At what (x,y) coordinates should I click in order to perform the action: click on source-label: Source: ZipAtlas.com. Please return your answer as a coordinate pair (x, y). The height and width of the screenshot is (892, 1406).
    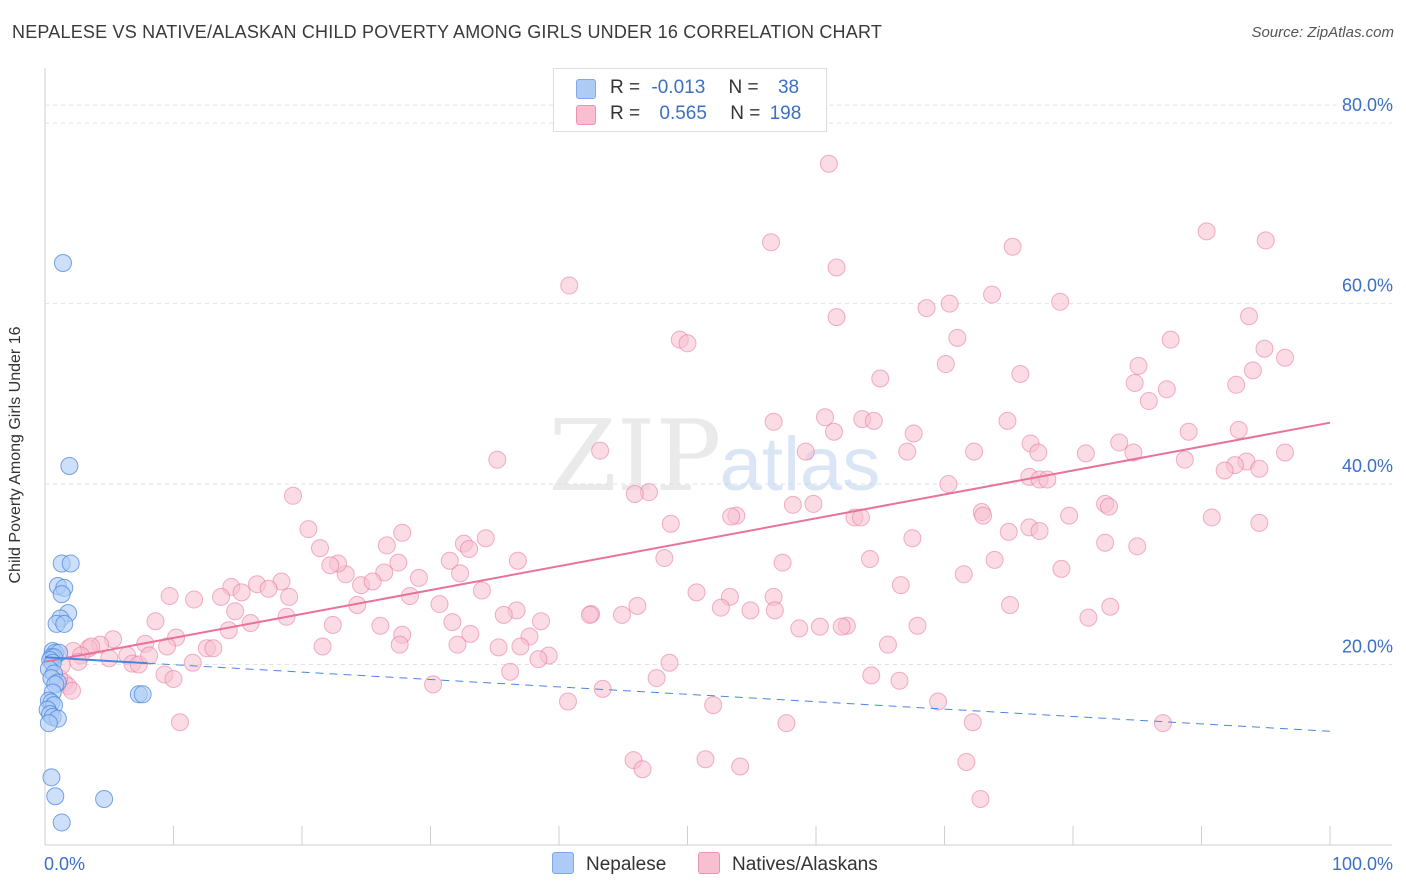
    Looking at the image, I should click on (1322, 32).